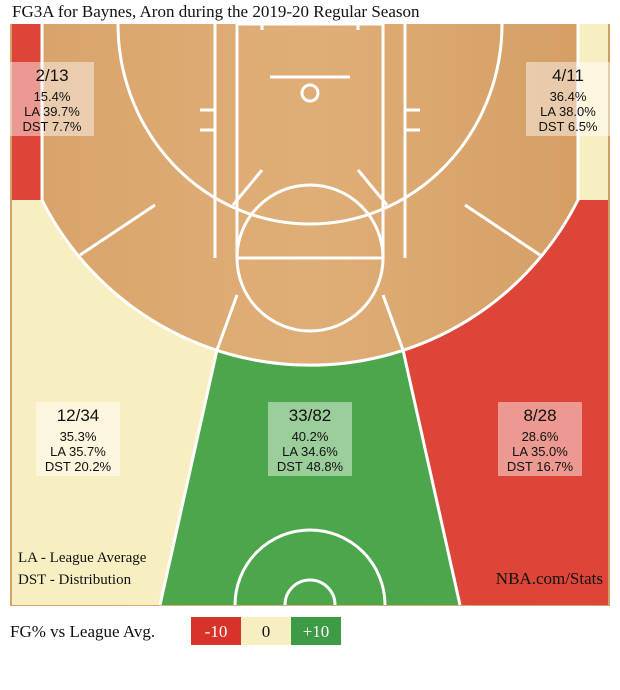 The width and height of the screenshot is (620, 690). What do you see at coordinates (78, 415) in the screenshot?
I see `zone-fraction: 12/34` at bounding box center [78, 415].